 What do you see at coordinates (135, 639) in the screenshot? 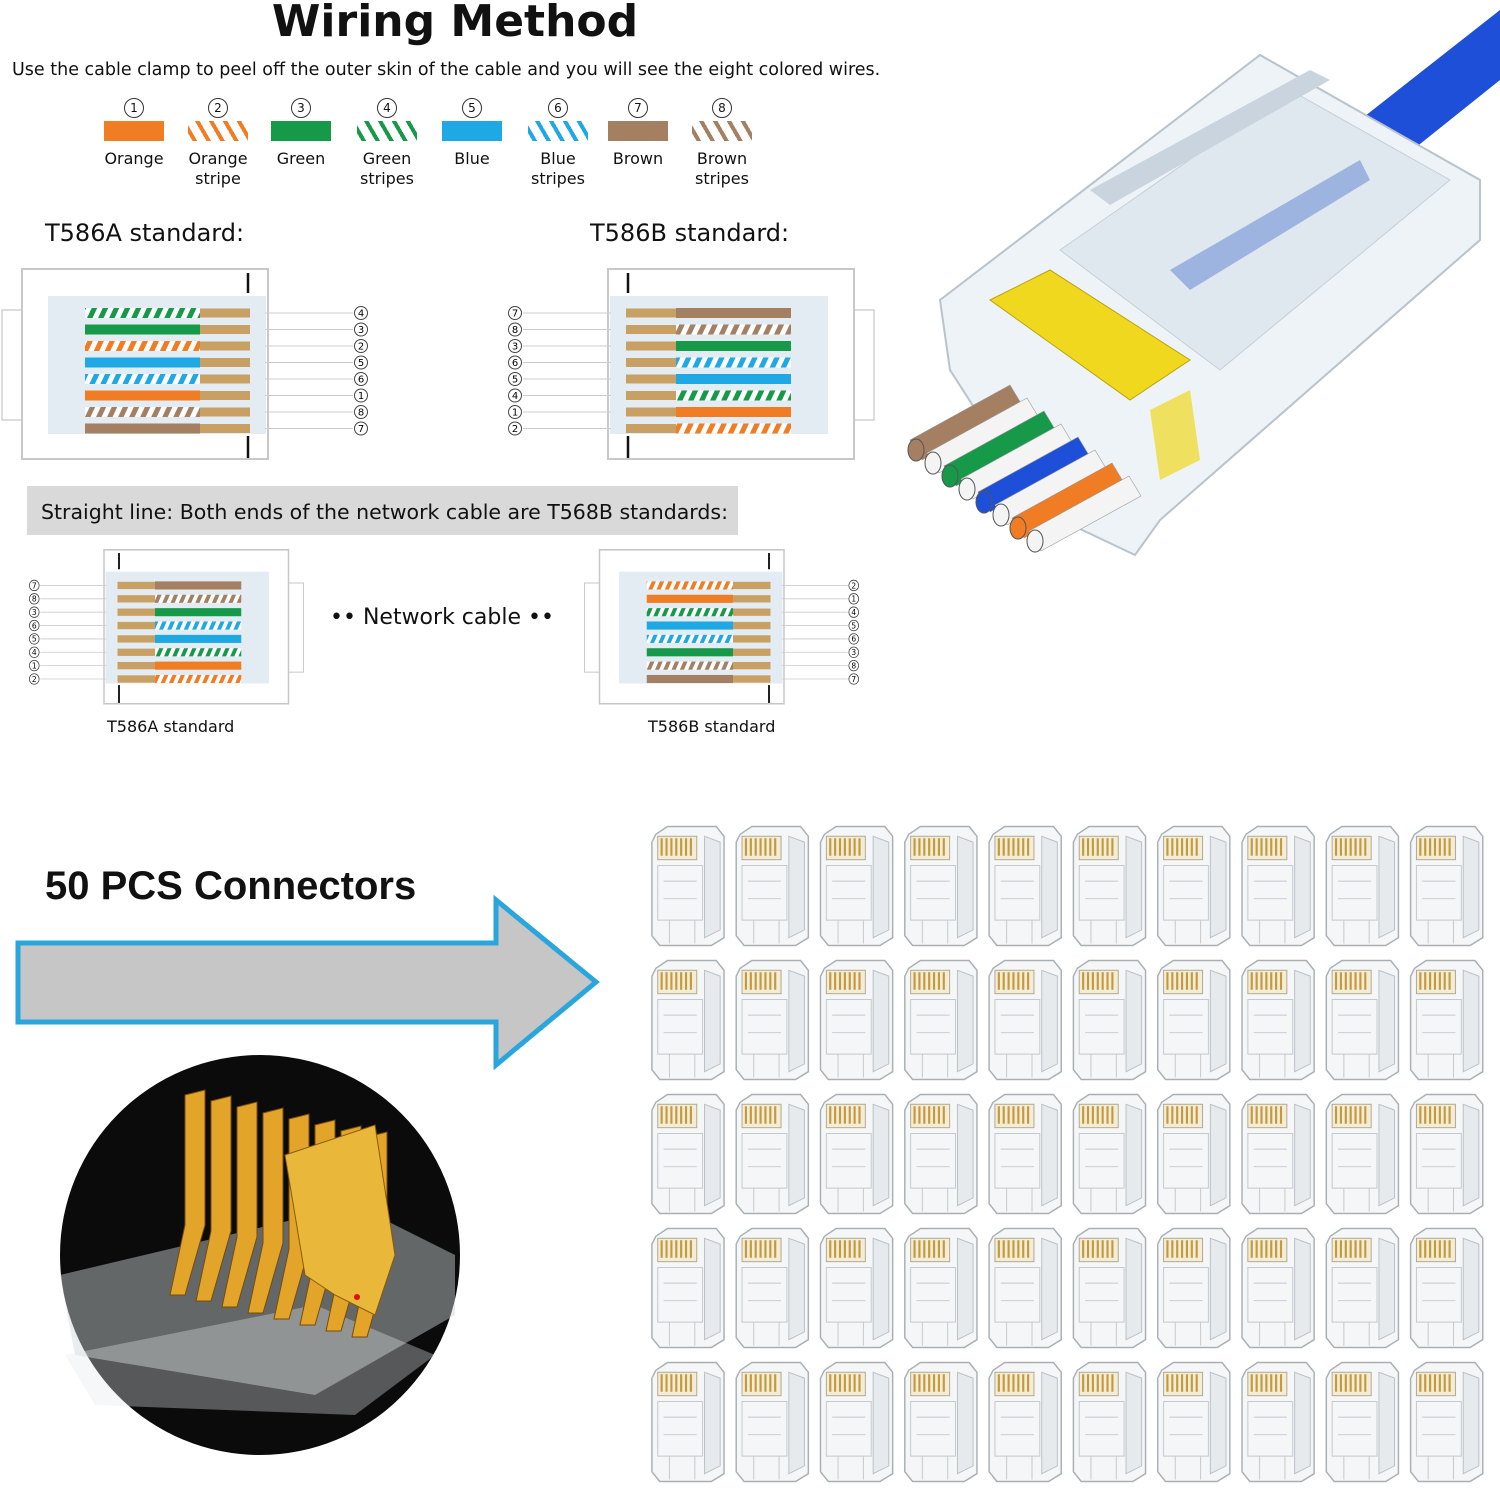
I see `wire: 5` at bounding box center [135, 639].